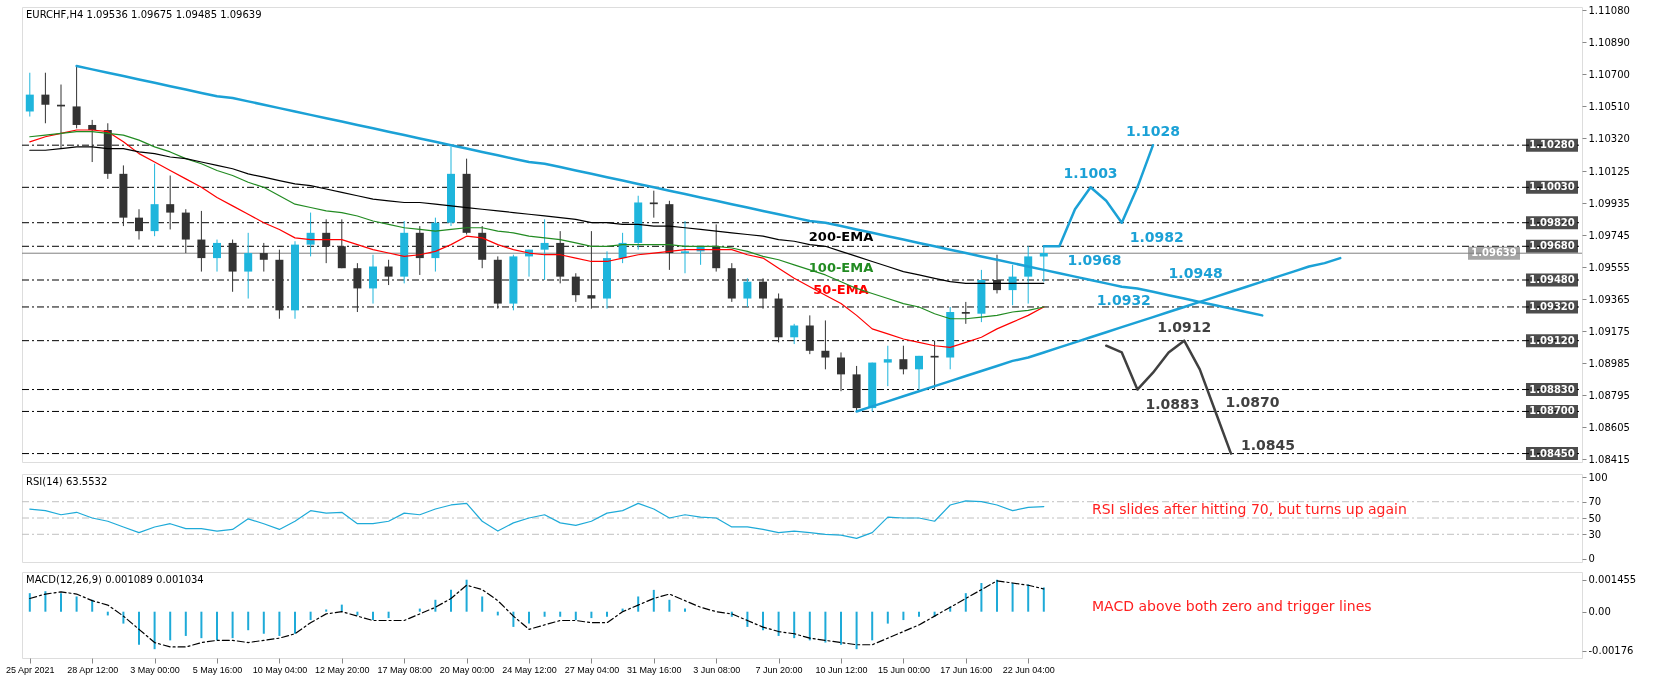 Image resolution: width=1655 pixels, height=687 pixels. What do you see at coordinates (1552, 187) in the screenshot?
I see `ref-line-label: 1.10030` at bounding box center [1552, 187].